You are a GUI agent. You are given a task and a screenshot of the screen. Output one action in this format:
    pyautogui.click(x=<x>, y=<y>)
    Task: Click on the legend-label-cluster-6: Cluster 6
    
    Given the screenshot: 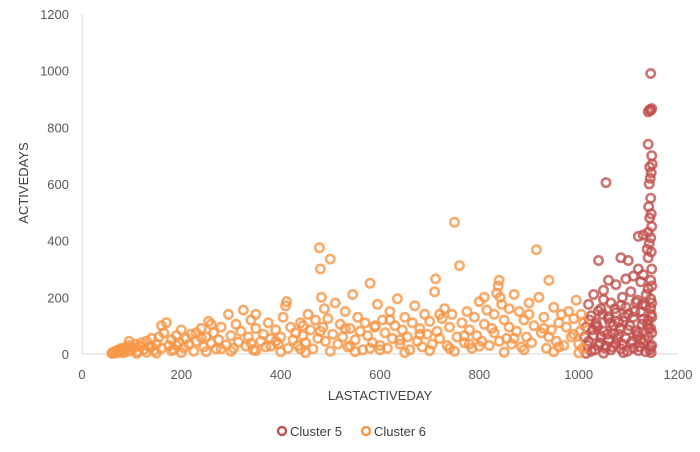 What is the action you would take?
    pyautogui.click(x=400, y=431)
    